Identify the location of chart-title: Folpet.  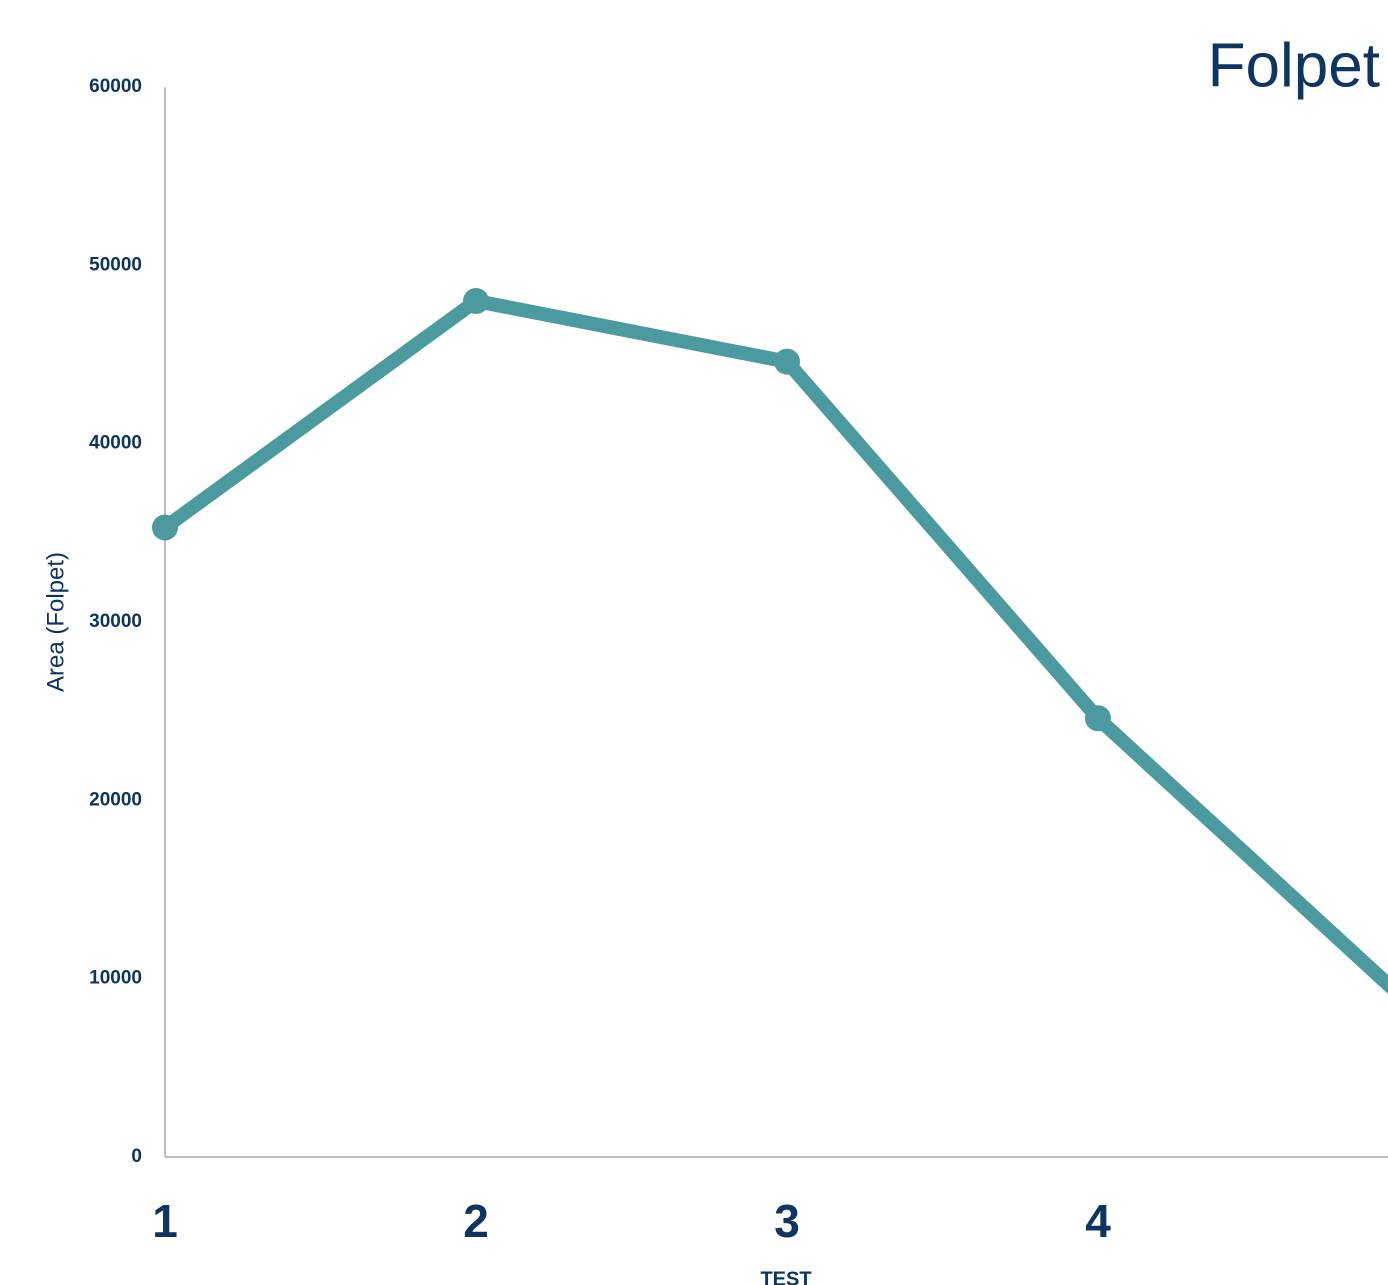
(1294, 65).